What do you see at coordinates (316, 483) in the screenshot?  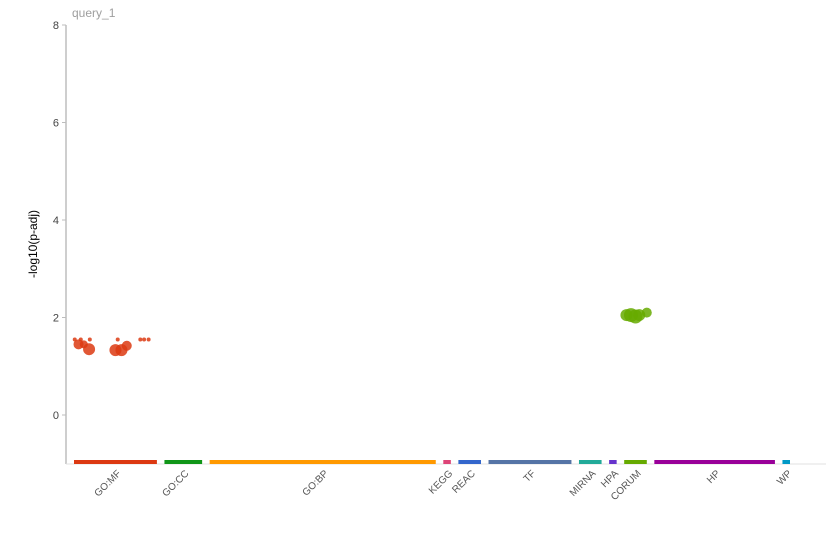 I see `source-label: GO:BP` at bounding box center [316, 483].